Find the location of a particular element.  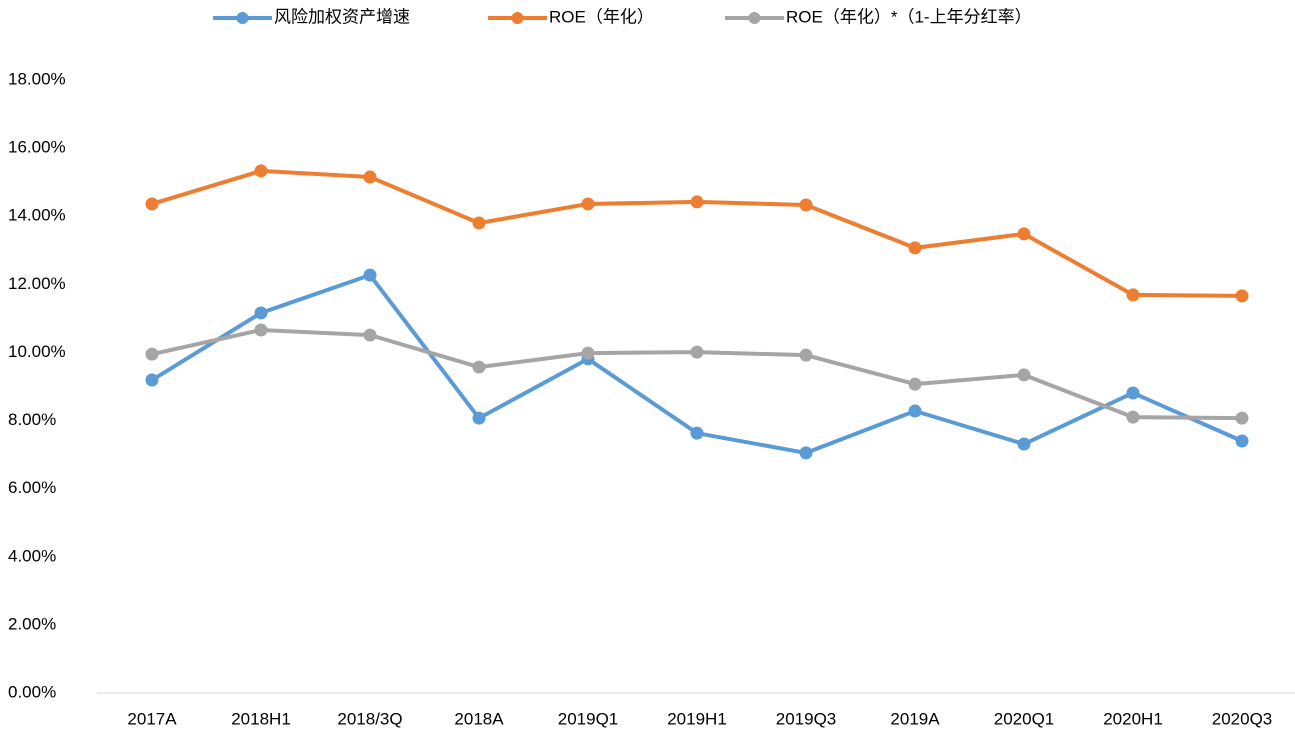

legend-label: ROE（年化）*（1-上年分红率） is located at coordinates (909, 16).